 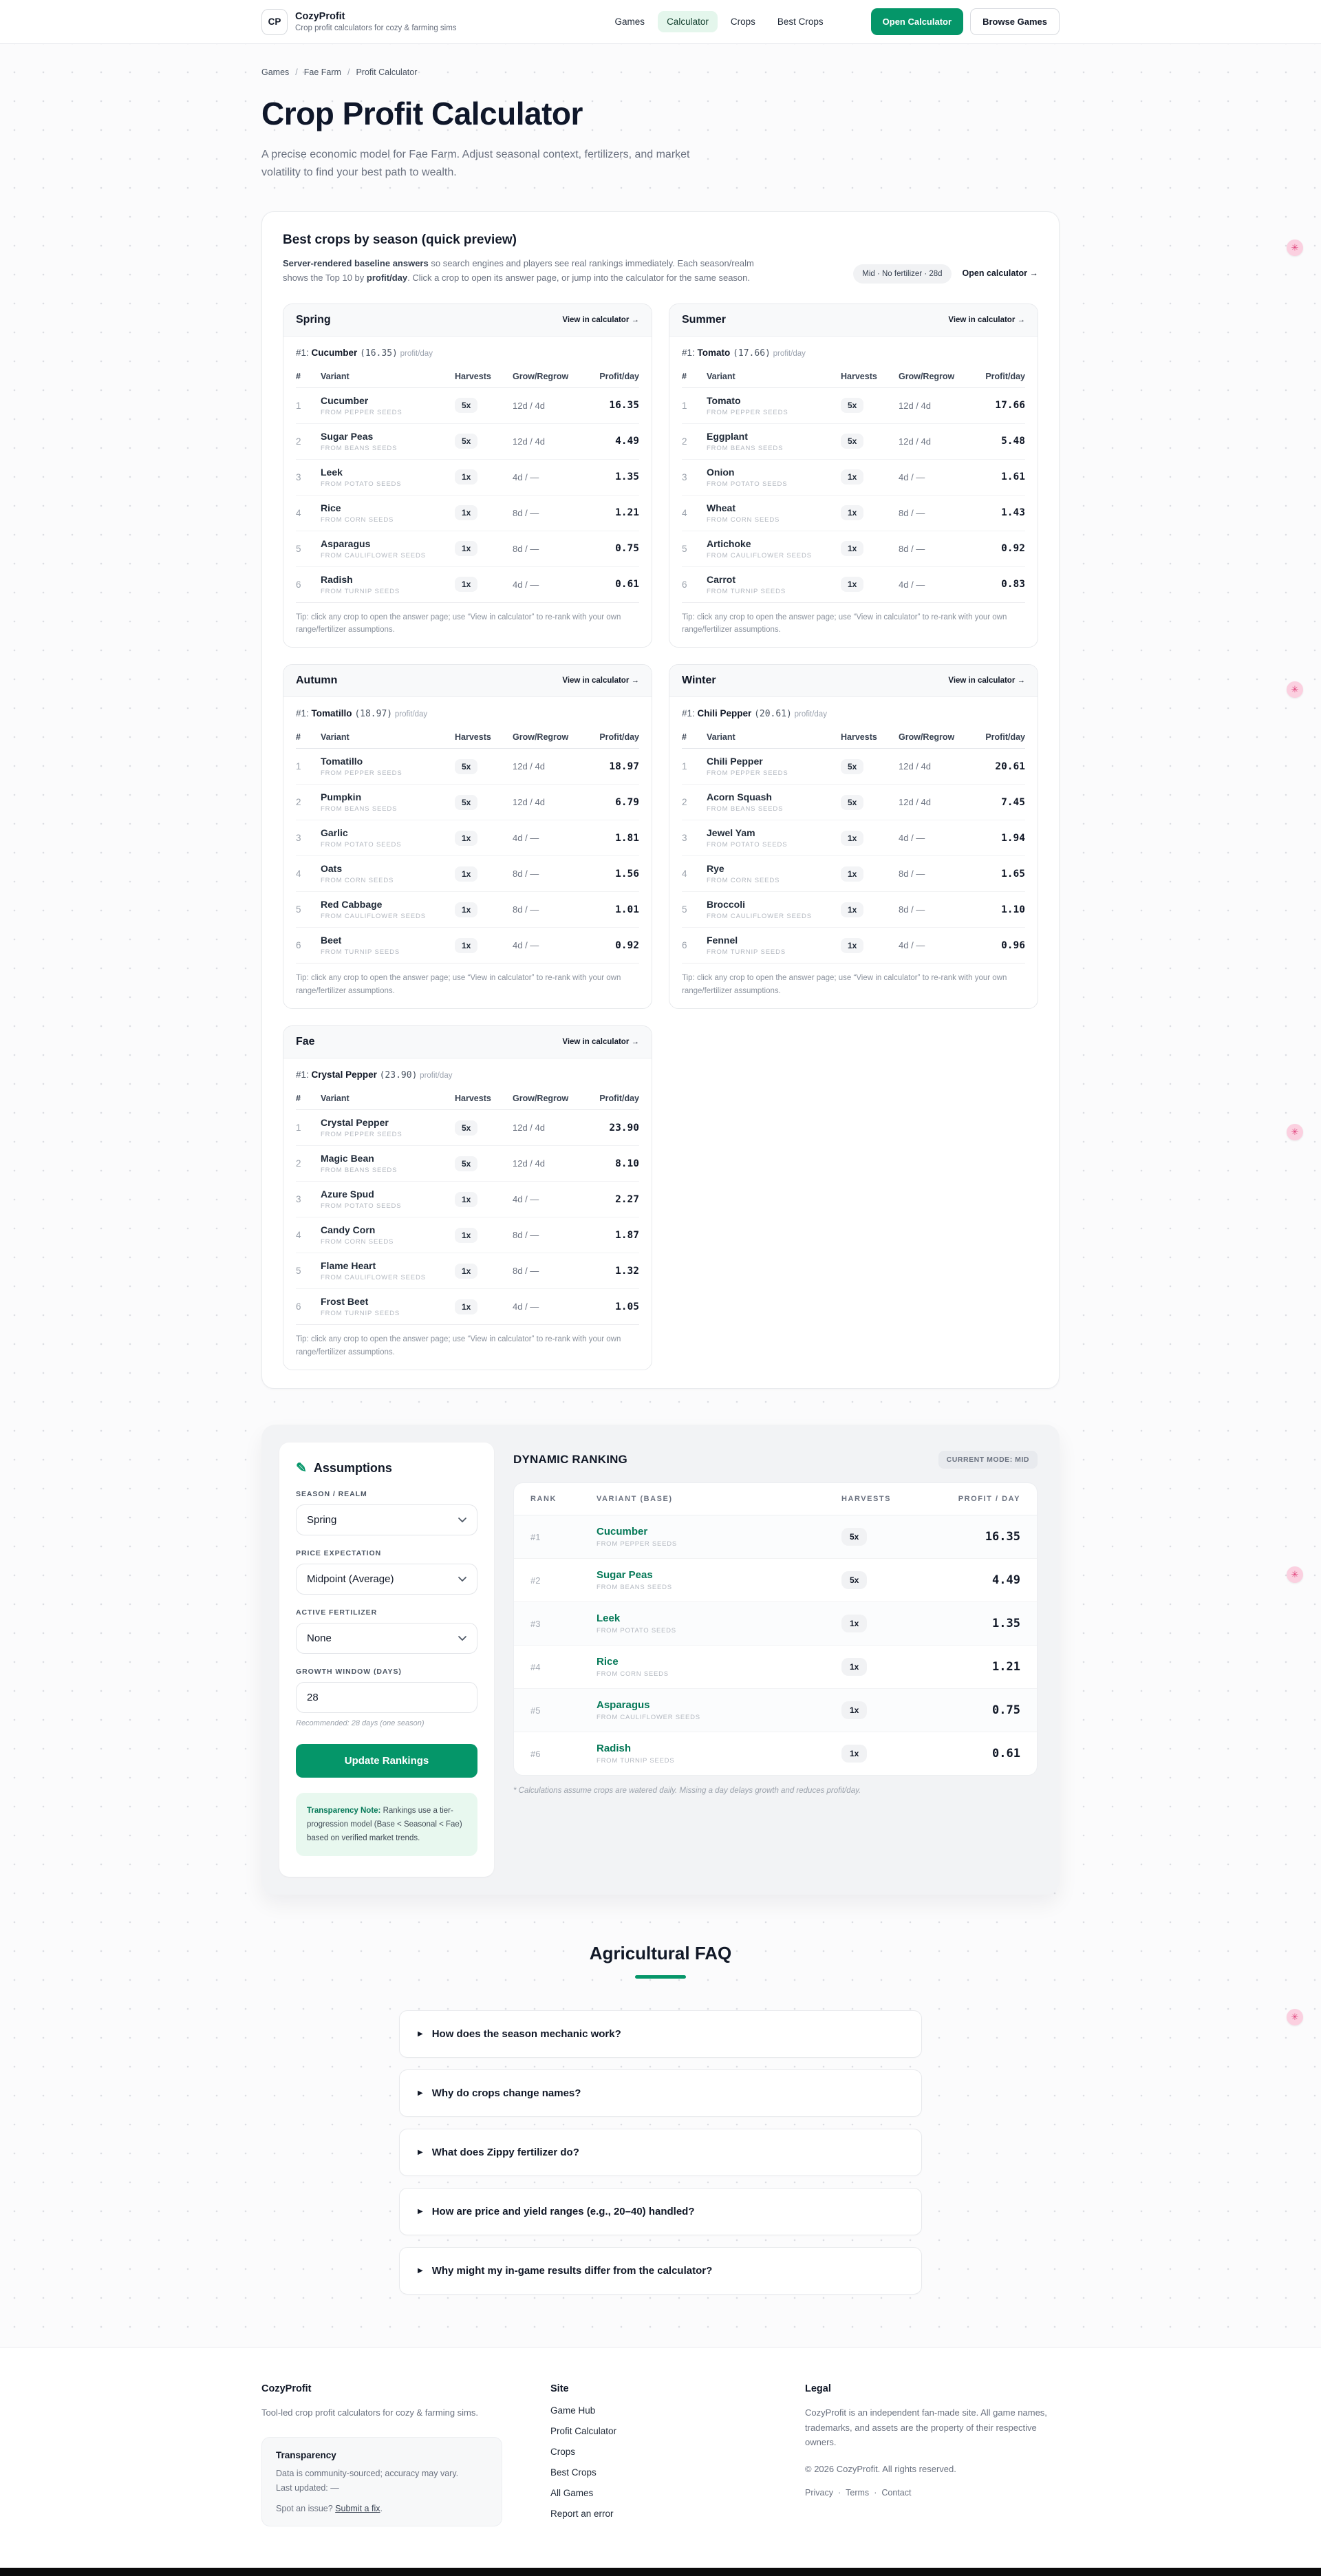 What do you see at coordinates (1006, 1580) in the screenshot?
I see `profit-per-day-value: 4.49` at bounding box center [1006, 1580].